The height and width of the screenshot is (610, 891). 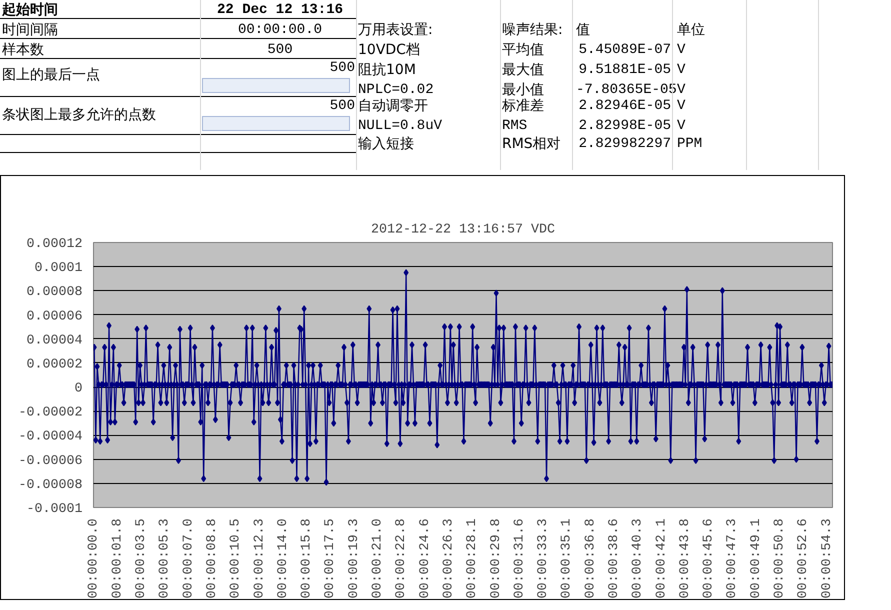 What do you see at coordinates (709, 558) in the screenshot?
I see `x-tick-label: 00:00:45.6` at bounding box center [709, 558].